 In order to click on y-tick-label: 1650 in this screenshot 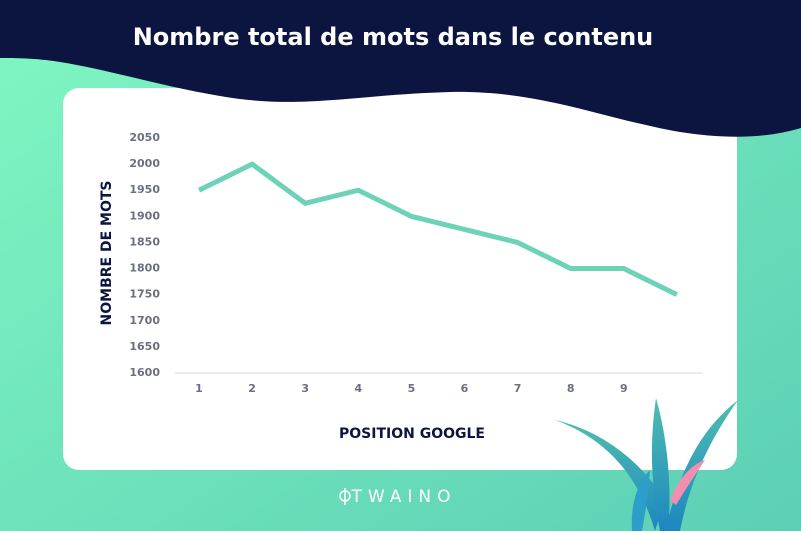, I will do `click(144, 346)`.